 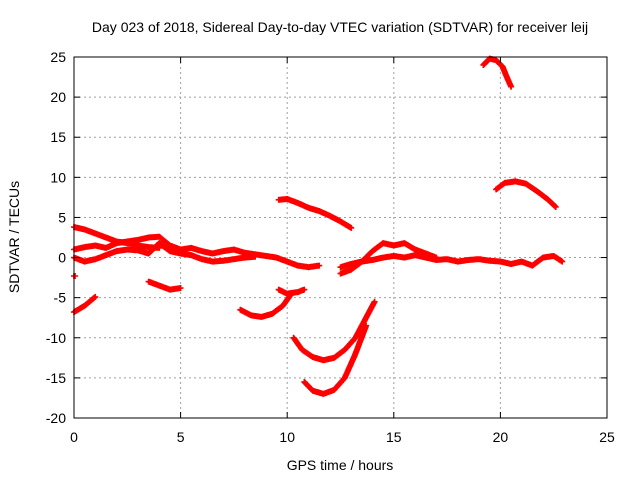 What do you see at coordinates (181, 437) in the screenshot?
I see `x-tick-label: 5` at bounding box center [181, 437].